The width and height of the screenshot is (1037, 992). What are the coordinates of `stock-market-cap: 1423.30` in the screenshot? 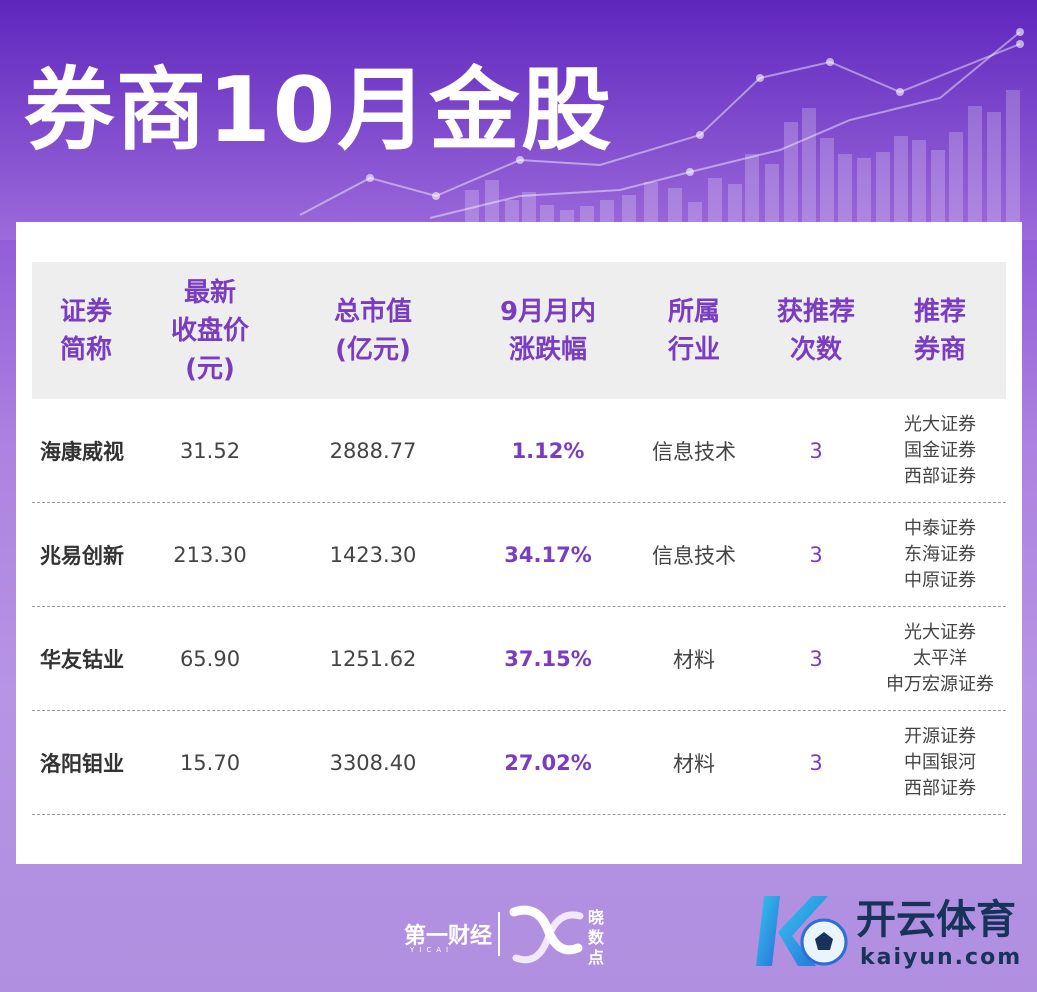 It's located at (373, 554).